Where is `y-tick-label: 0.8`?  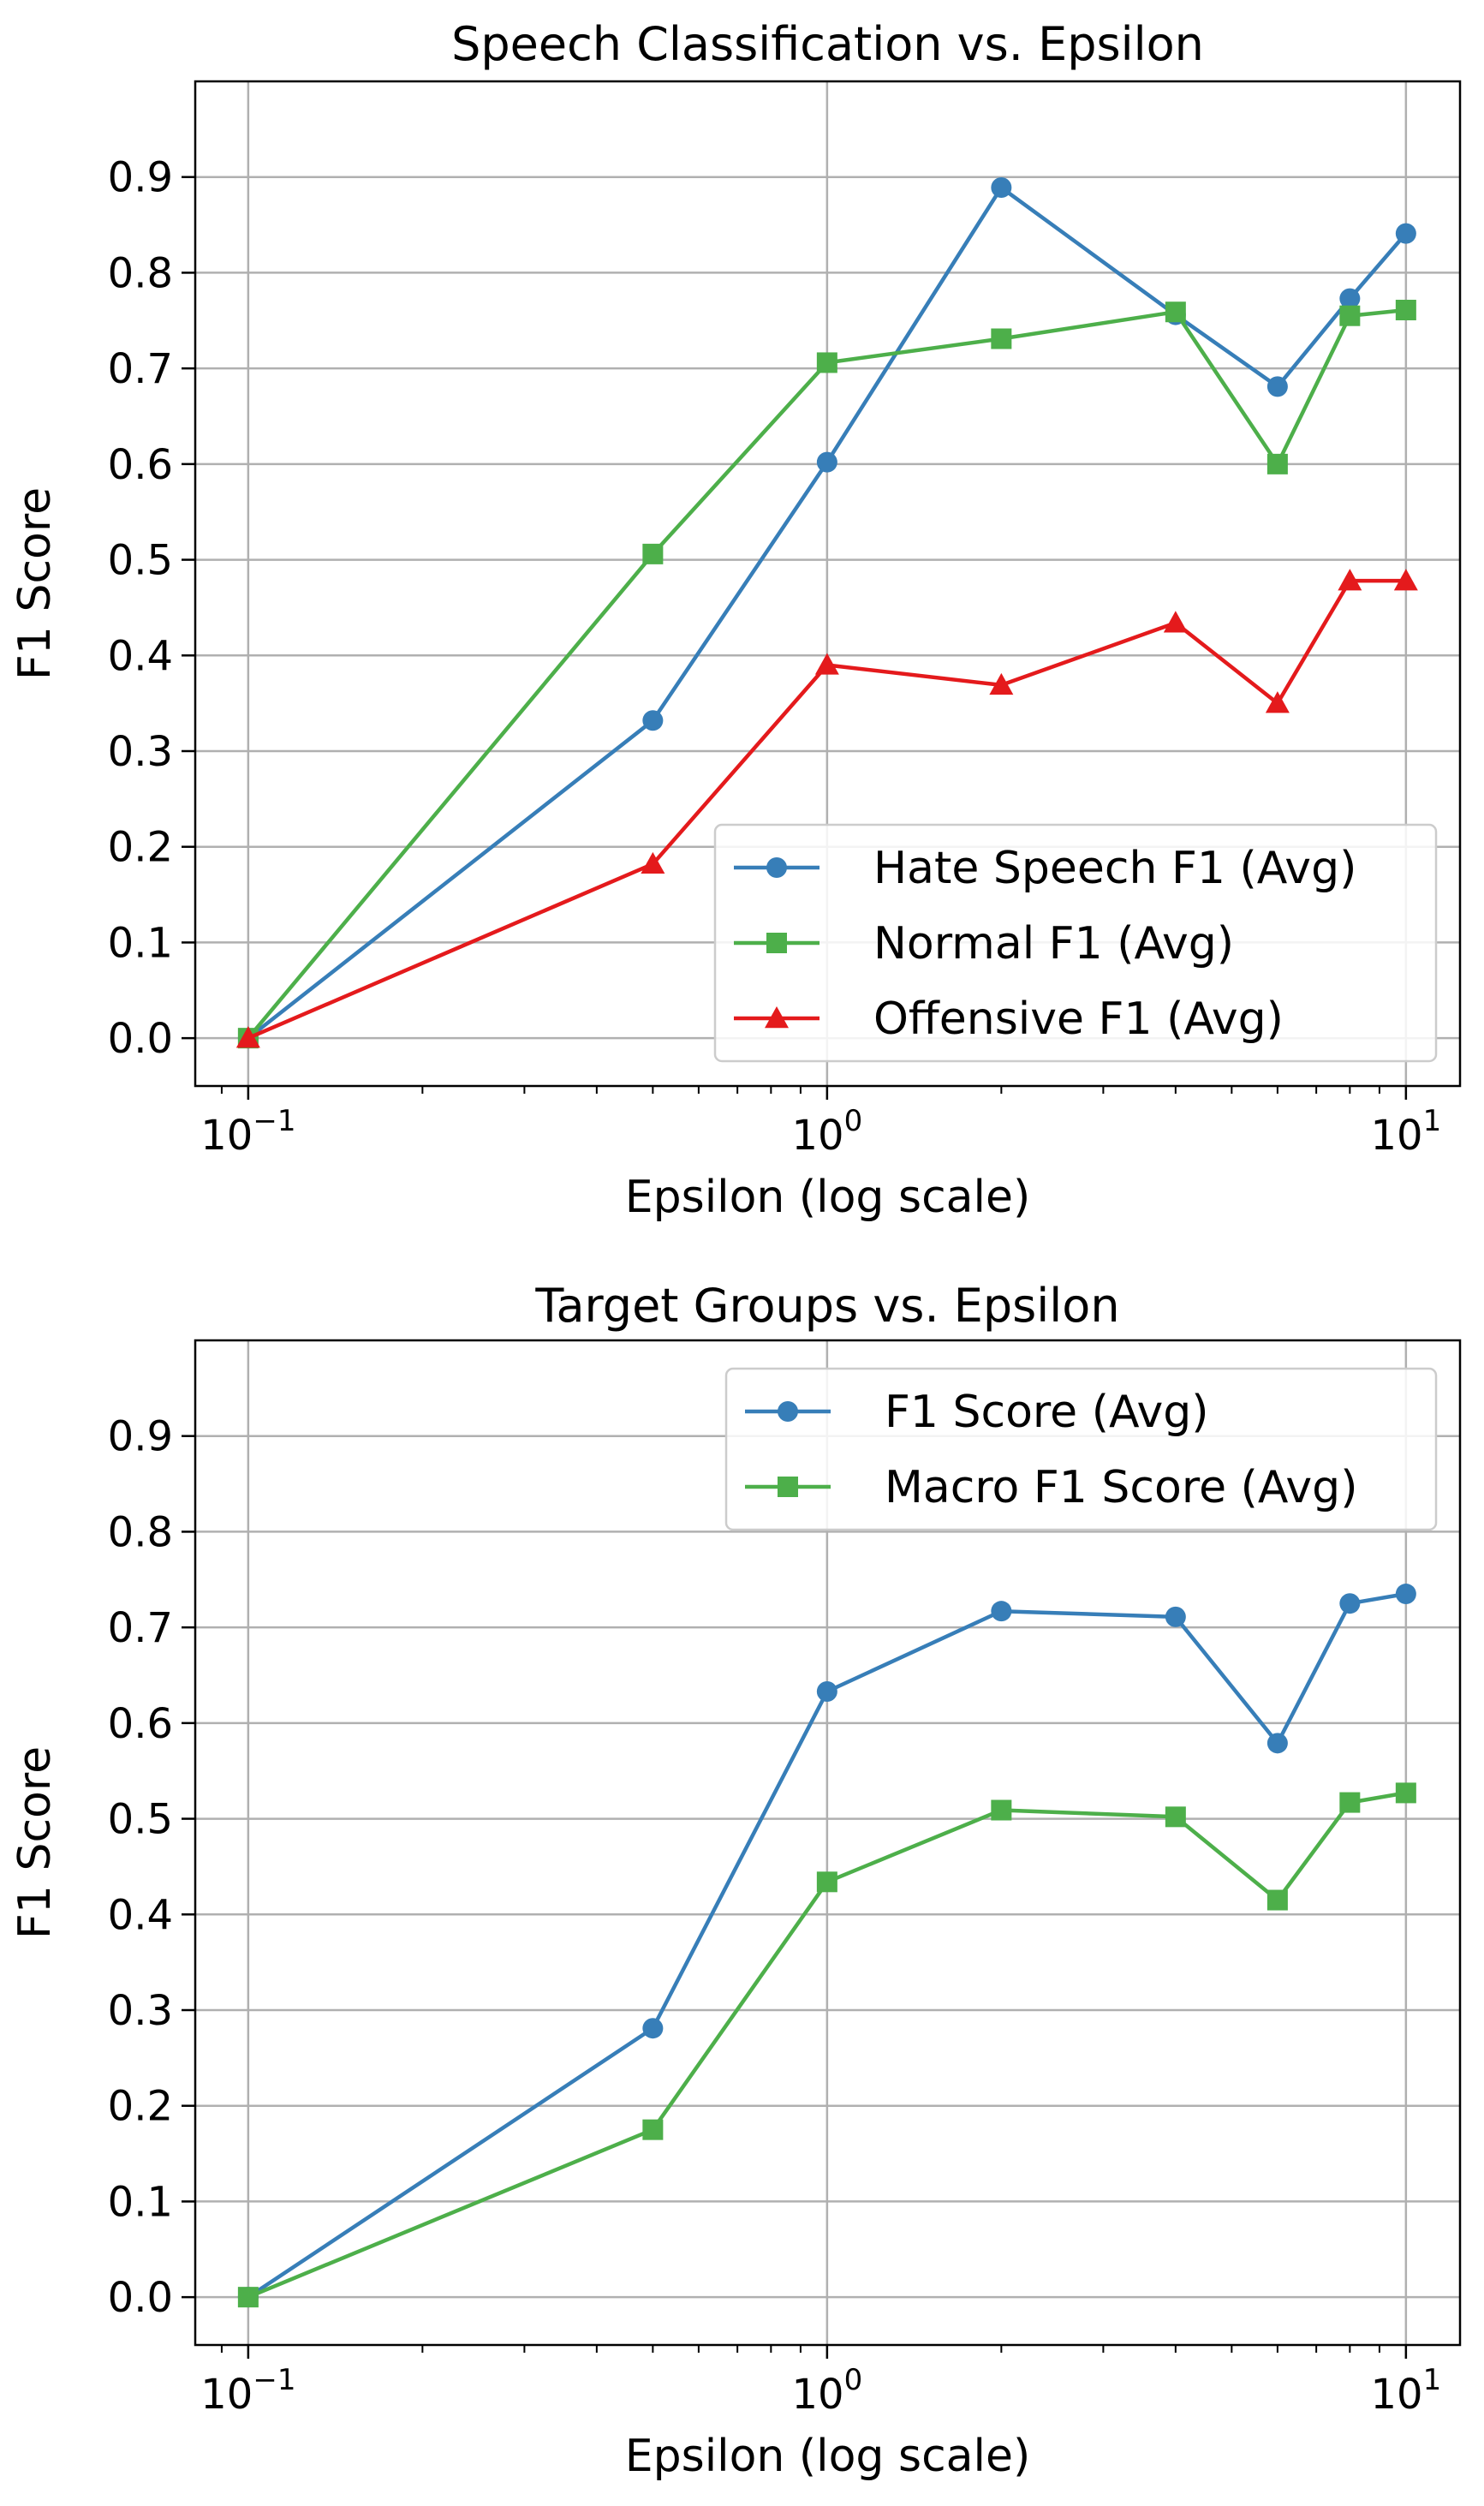 y-tick-label: 0.8 is located at coordinates (141, 273).